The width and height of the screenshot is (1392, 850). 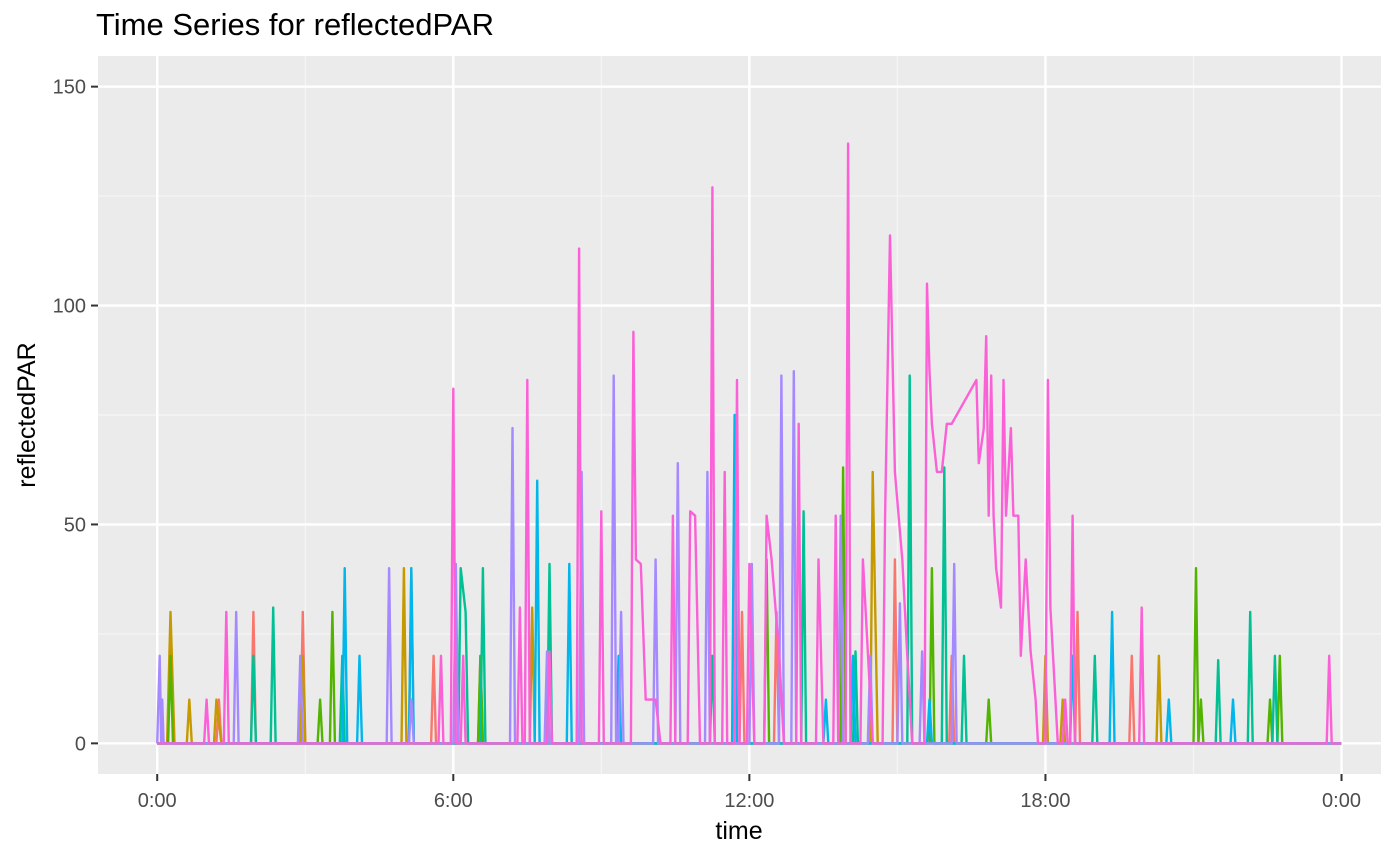 What do you see at coordinates (295, 24) in the screenshot?
I see `chart-title: Time Series for reflectedPAR` at bounding box center [295, 24].